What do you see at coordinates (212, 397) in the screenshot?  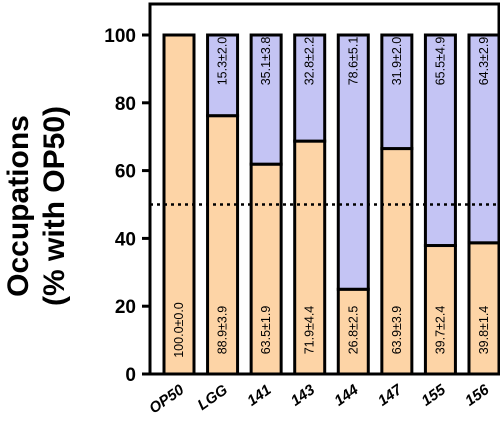 I see `x-category-label: LGG` at bounding box center [212, 397].